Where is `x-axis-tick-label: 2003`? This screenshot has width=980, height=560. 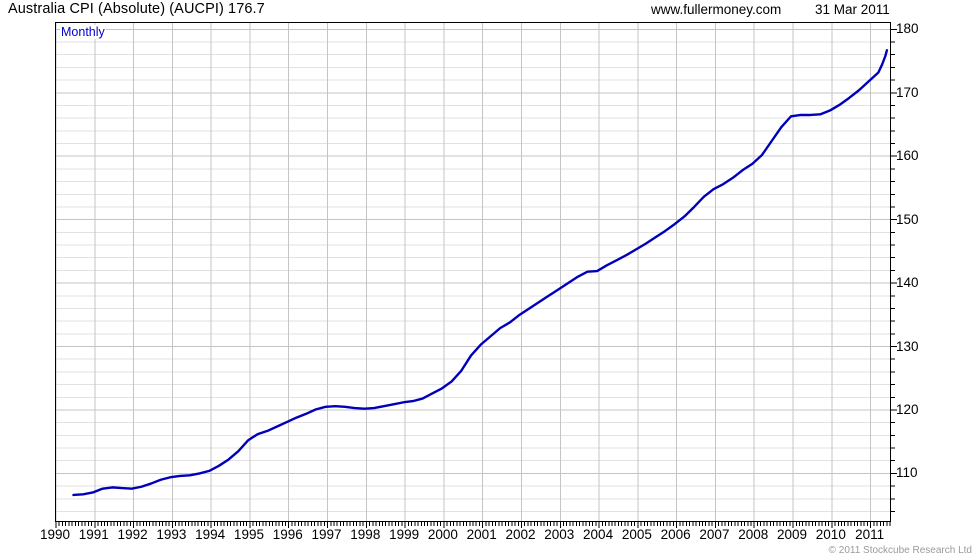
x-axis-tick-label: 2003 is located at coordinates (559, 534).